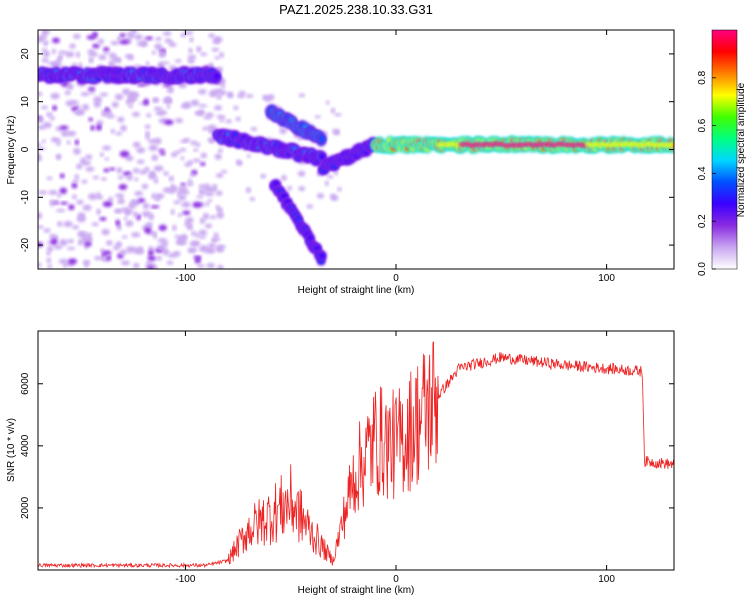 The height and width of the screenshot is (600, 750). Describe the element at coordinates (25, 102) in the screenshot. I see `y-tick-label: 10` at that location.